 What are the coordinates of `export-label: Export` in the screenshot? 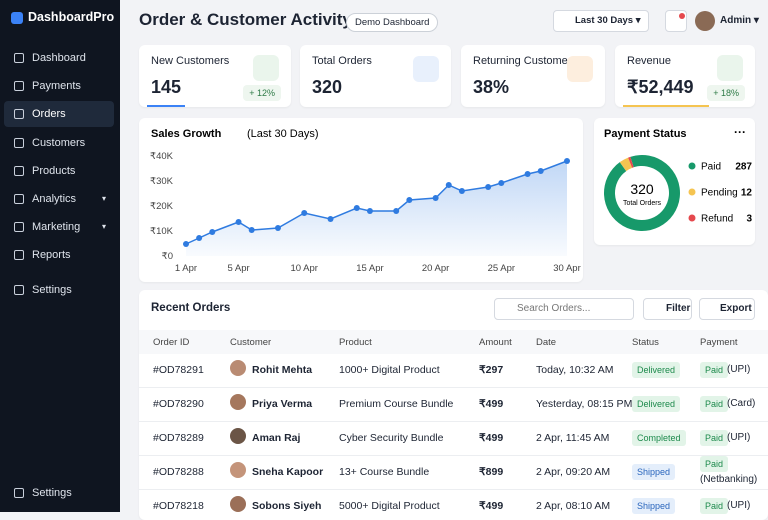 It's located at (736, 308).